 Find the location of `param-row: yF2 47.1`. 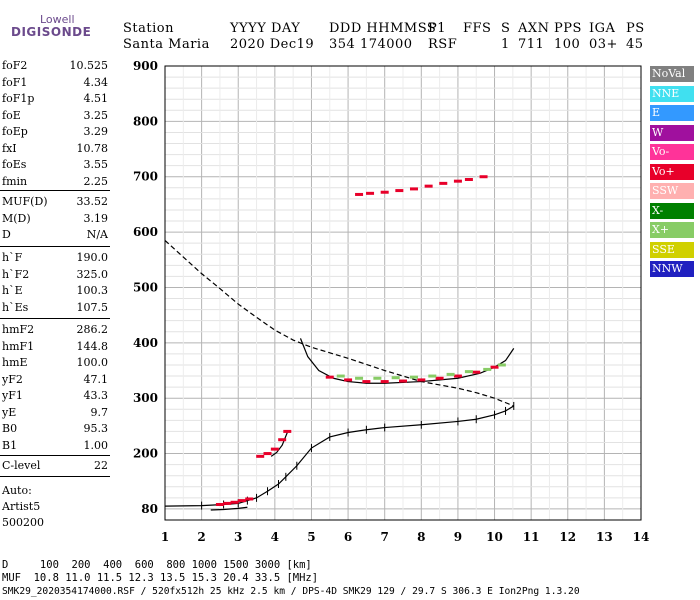

param-row: yF2 47.1 is located at coordinates (55, 381).